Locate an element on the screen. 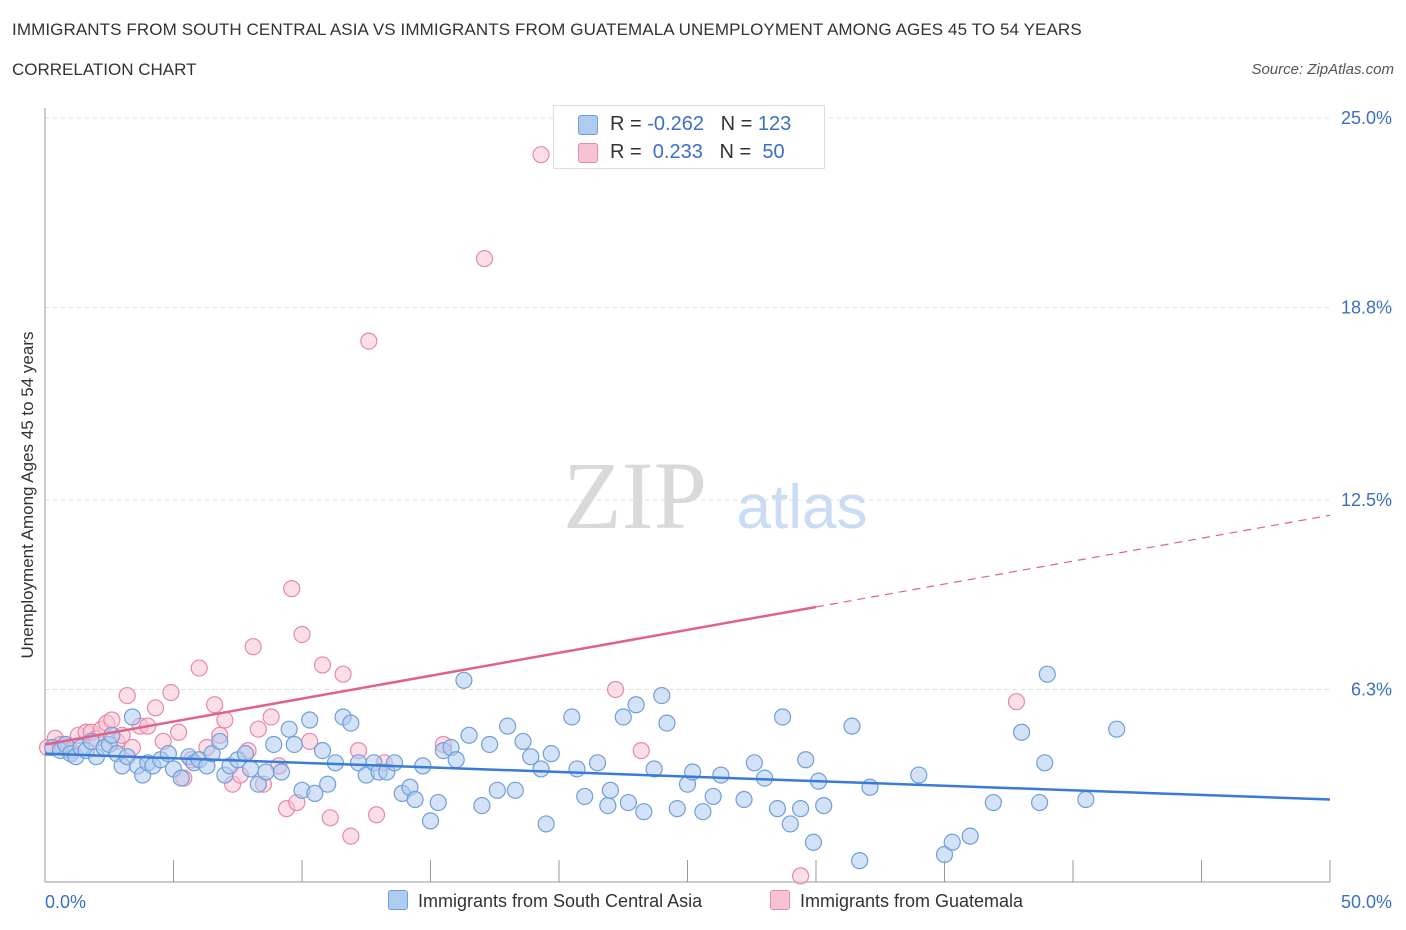  bottom-legend-guatemala: Immigrants from Guatemala is located at coordinates (896, 901).